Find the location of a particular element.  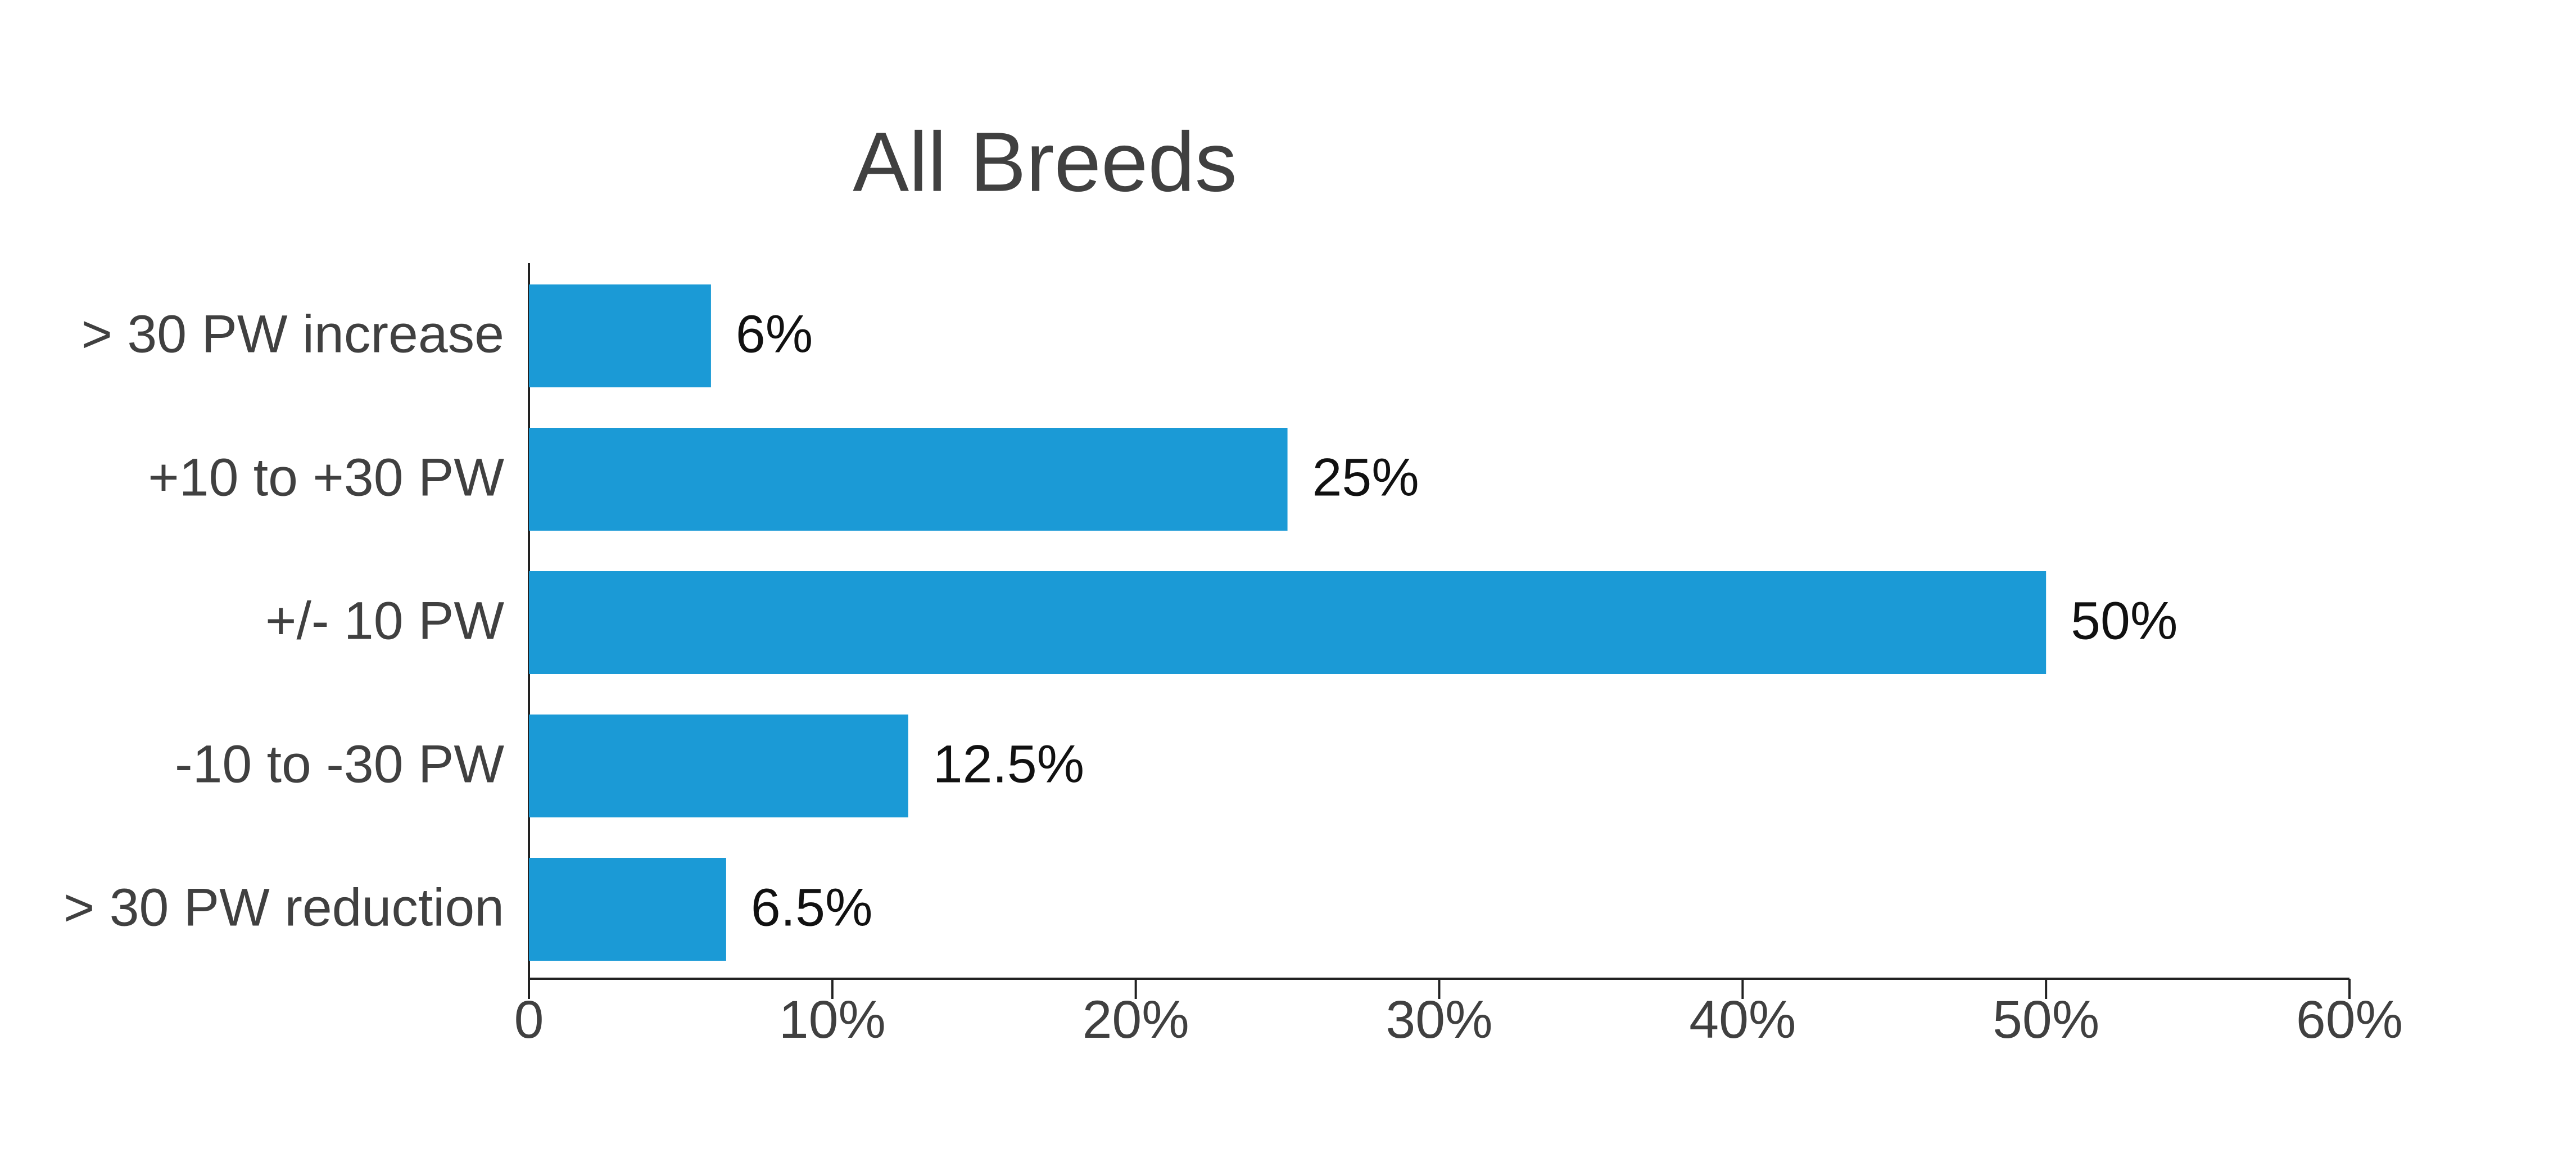

x-tick-label: 40% is located at coordinates (1742, 1020).